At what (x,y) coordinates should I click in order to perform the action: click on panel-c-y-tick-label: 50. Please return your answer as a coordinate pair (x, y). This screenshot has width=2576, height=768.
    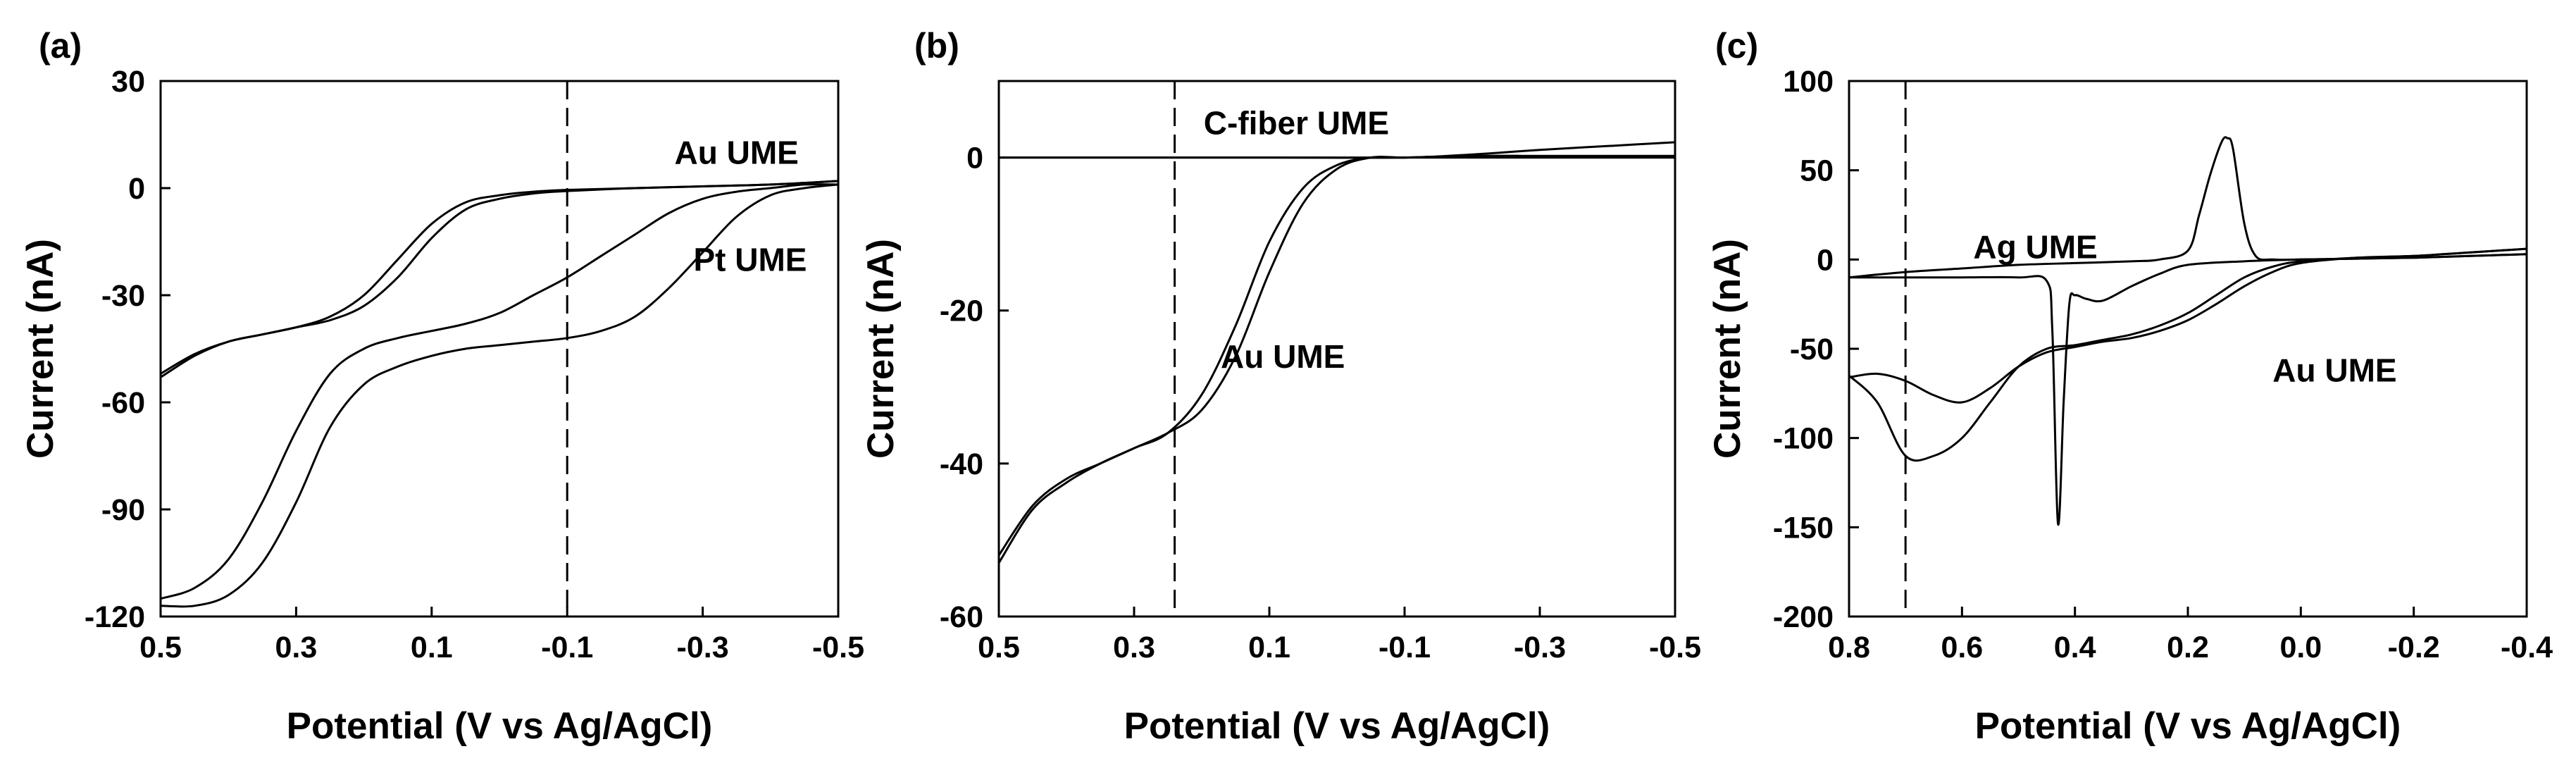
    Looking at the image, I should click on (1817, 171).